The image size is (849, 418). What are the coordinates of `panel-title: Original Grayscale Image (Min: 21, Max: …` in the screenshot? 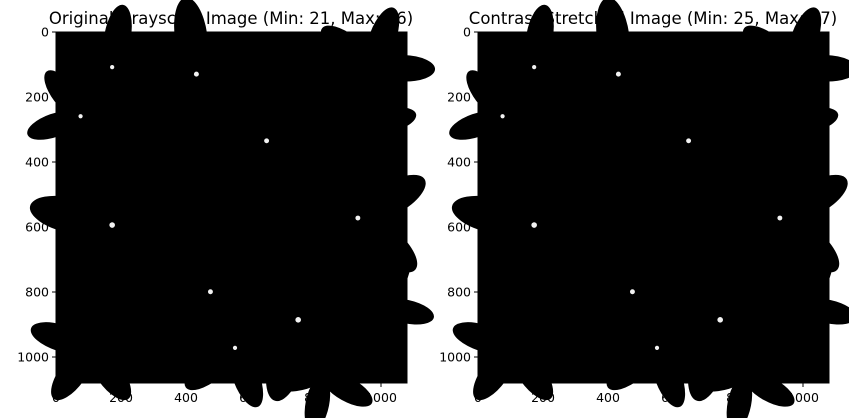 It's located at (231, 18).